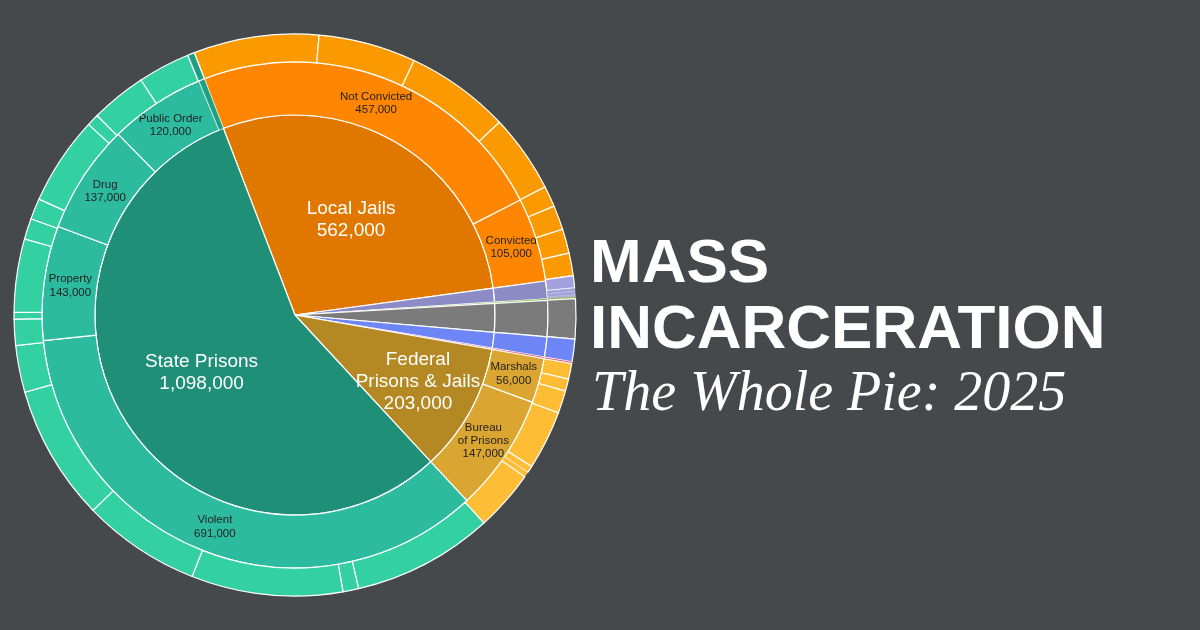 The image size is (1200, 630). What do you see at coordinates (70, 278) in the screenshot?
I see `slice-label: Property` at bounding box center [70, 278].